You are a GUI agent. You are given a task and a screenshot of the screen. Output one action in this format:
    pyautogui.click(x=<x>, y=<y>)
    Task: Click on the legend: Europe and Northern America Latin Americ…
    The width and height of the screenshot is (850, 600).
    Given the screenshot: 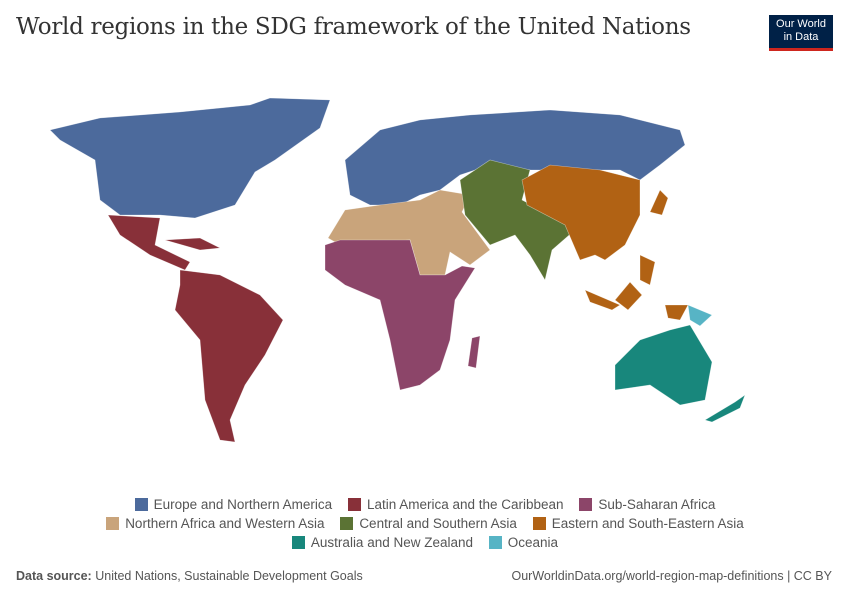 What is the action you would take?
    pyautogui.click(x=425, y=523)
    